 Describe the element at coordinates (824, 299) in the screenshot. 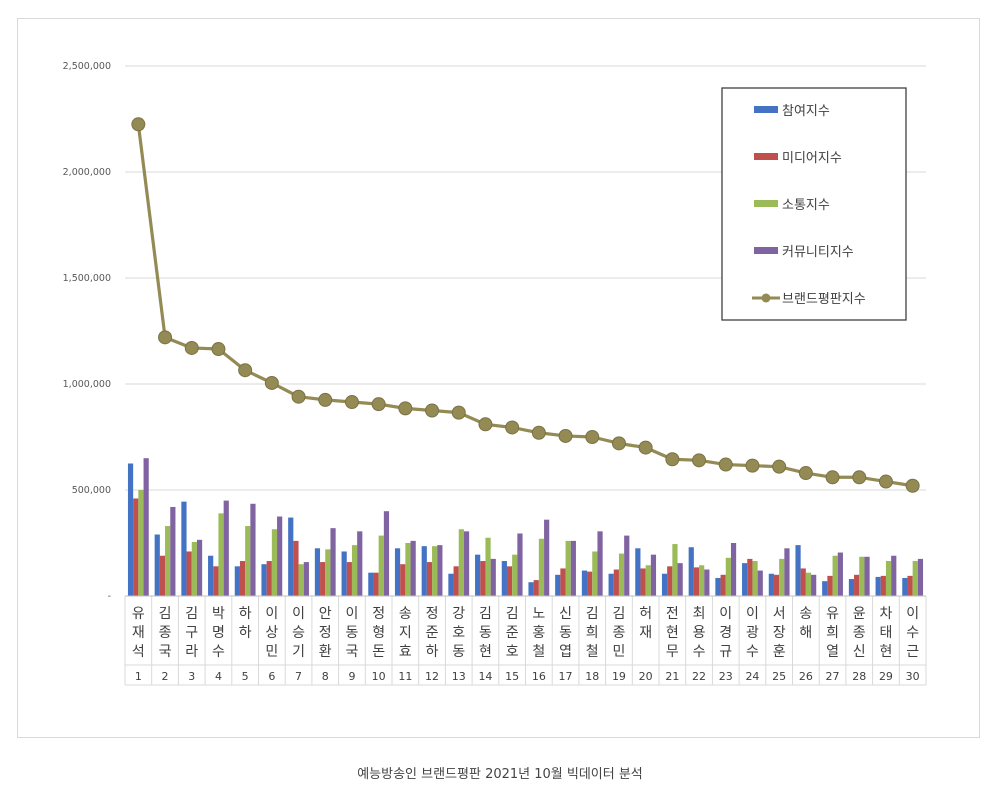

I see `legend-label: 브랜드평판지수` at that location.